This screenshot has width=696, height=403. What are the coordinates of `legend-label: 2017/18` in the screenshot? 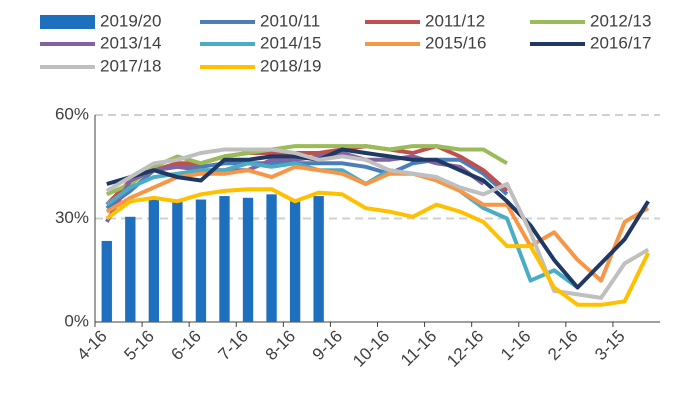 It's located at (130, 65).